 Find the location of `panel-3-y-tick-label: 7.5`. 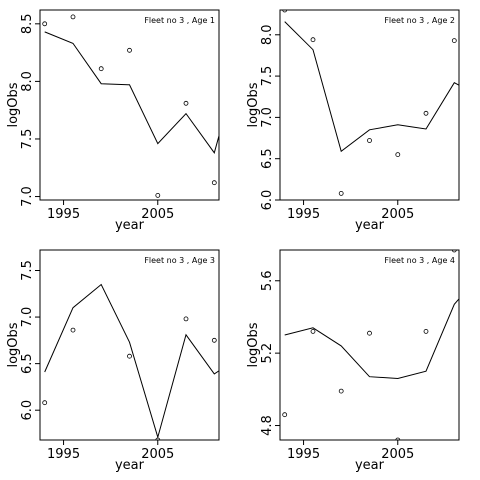

panel-3-y-tick-label: 7.5 is located at coordinates (27, 270).